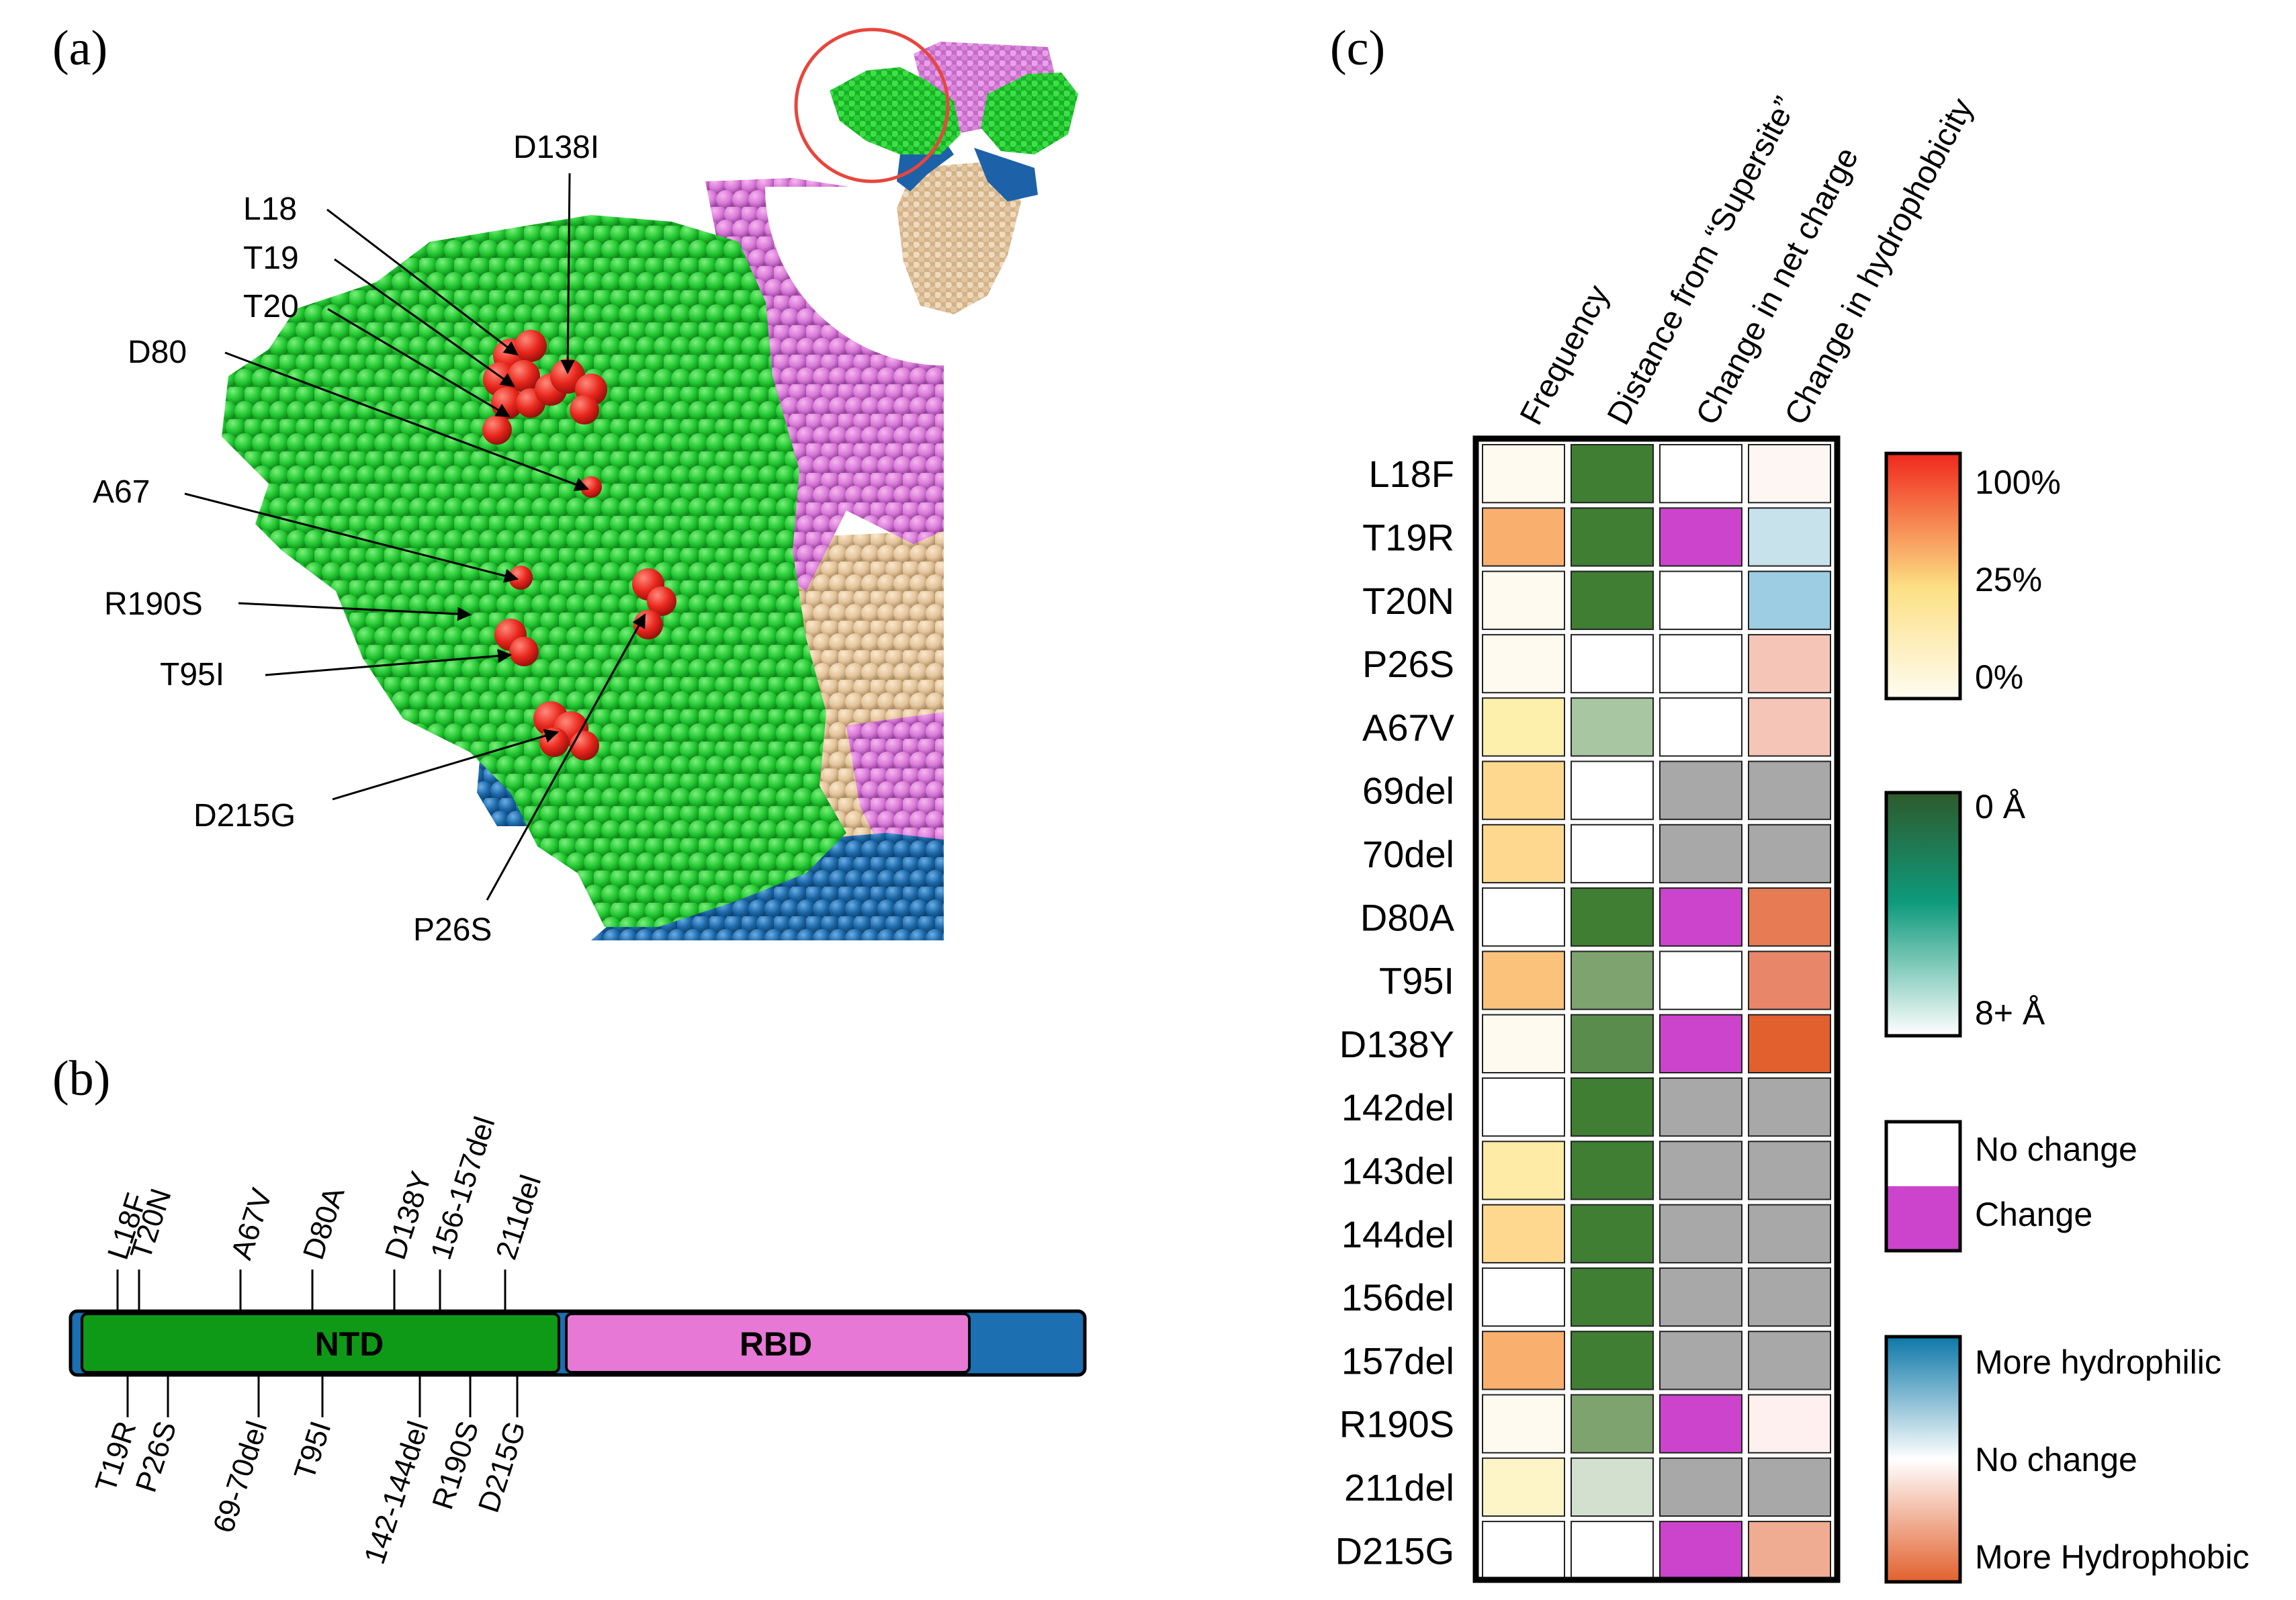  I want to click on legend-charge: No change Change, so click(2010, 1186).